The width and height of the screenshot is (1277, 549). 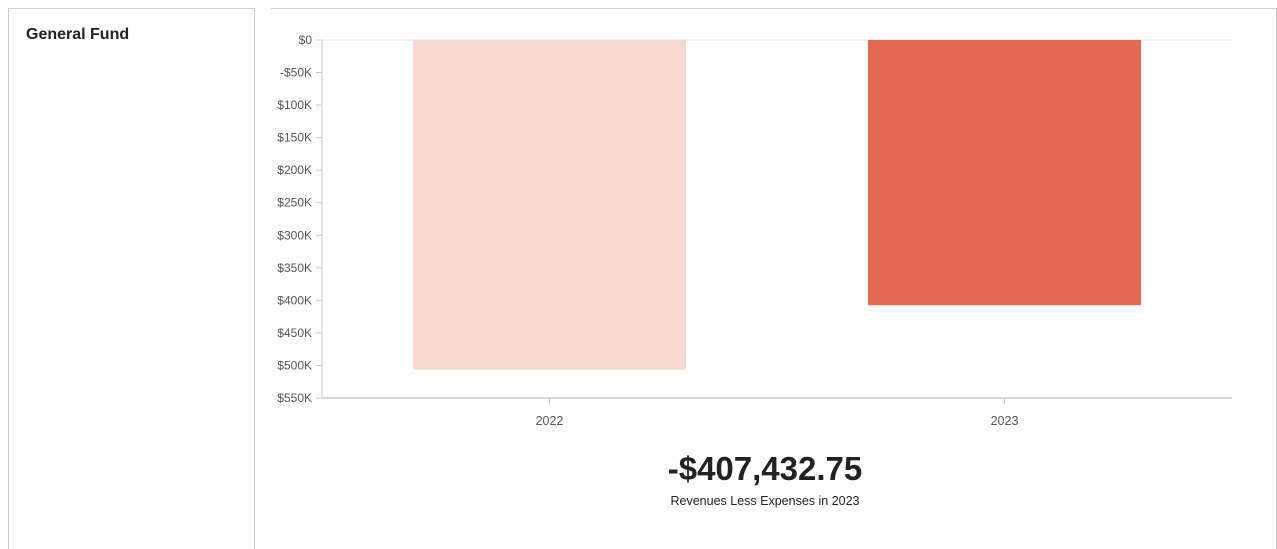 What do you see at coordinates (294, 365) in the screenshot?
I see `y-tick-label: $500K` at bounding box center [294, 365].